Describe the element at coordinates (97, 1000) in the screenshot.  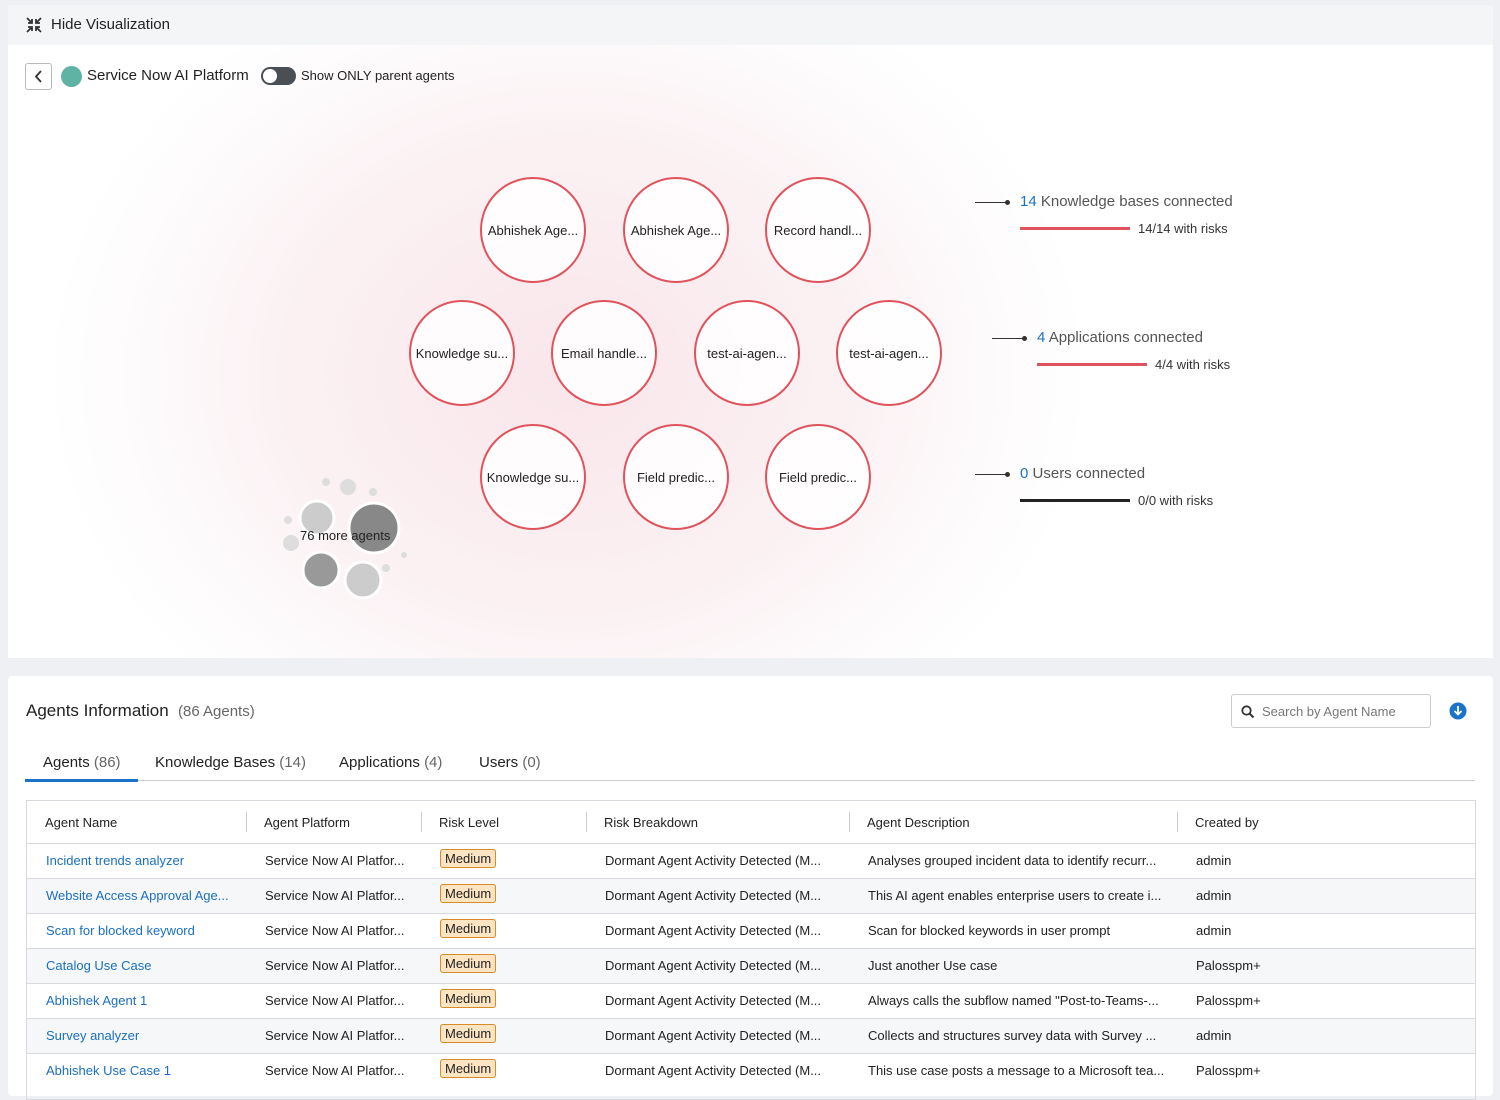
I see `agent-link: Abhishek Agent 1` at that location.